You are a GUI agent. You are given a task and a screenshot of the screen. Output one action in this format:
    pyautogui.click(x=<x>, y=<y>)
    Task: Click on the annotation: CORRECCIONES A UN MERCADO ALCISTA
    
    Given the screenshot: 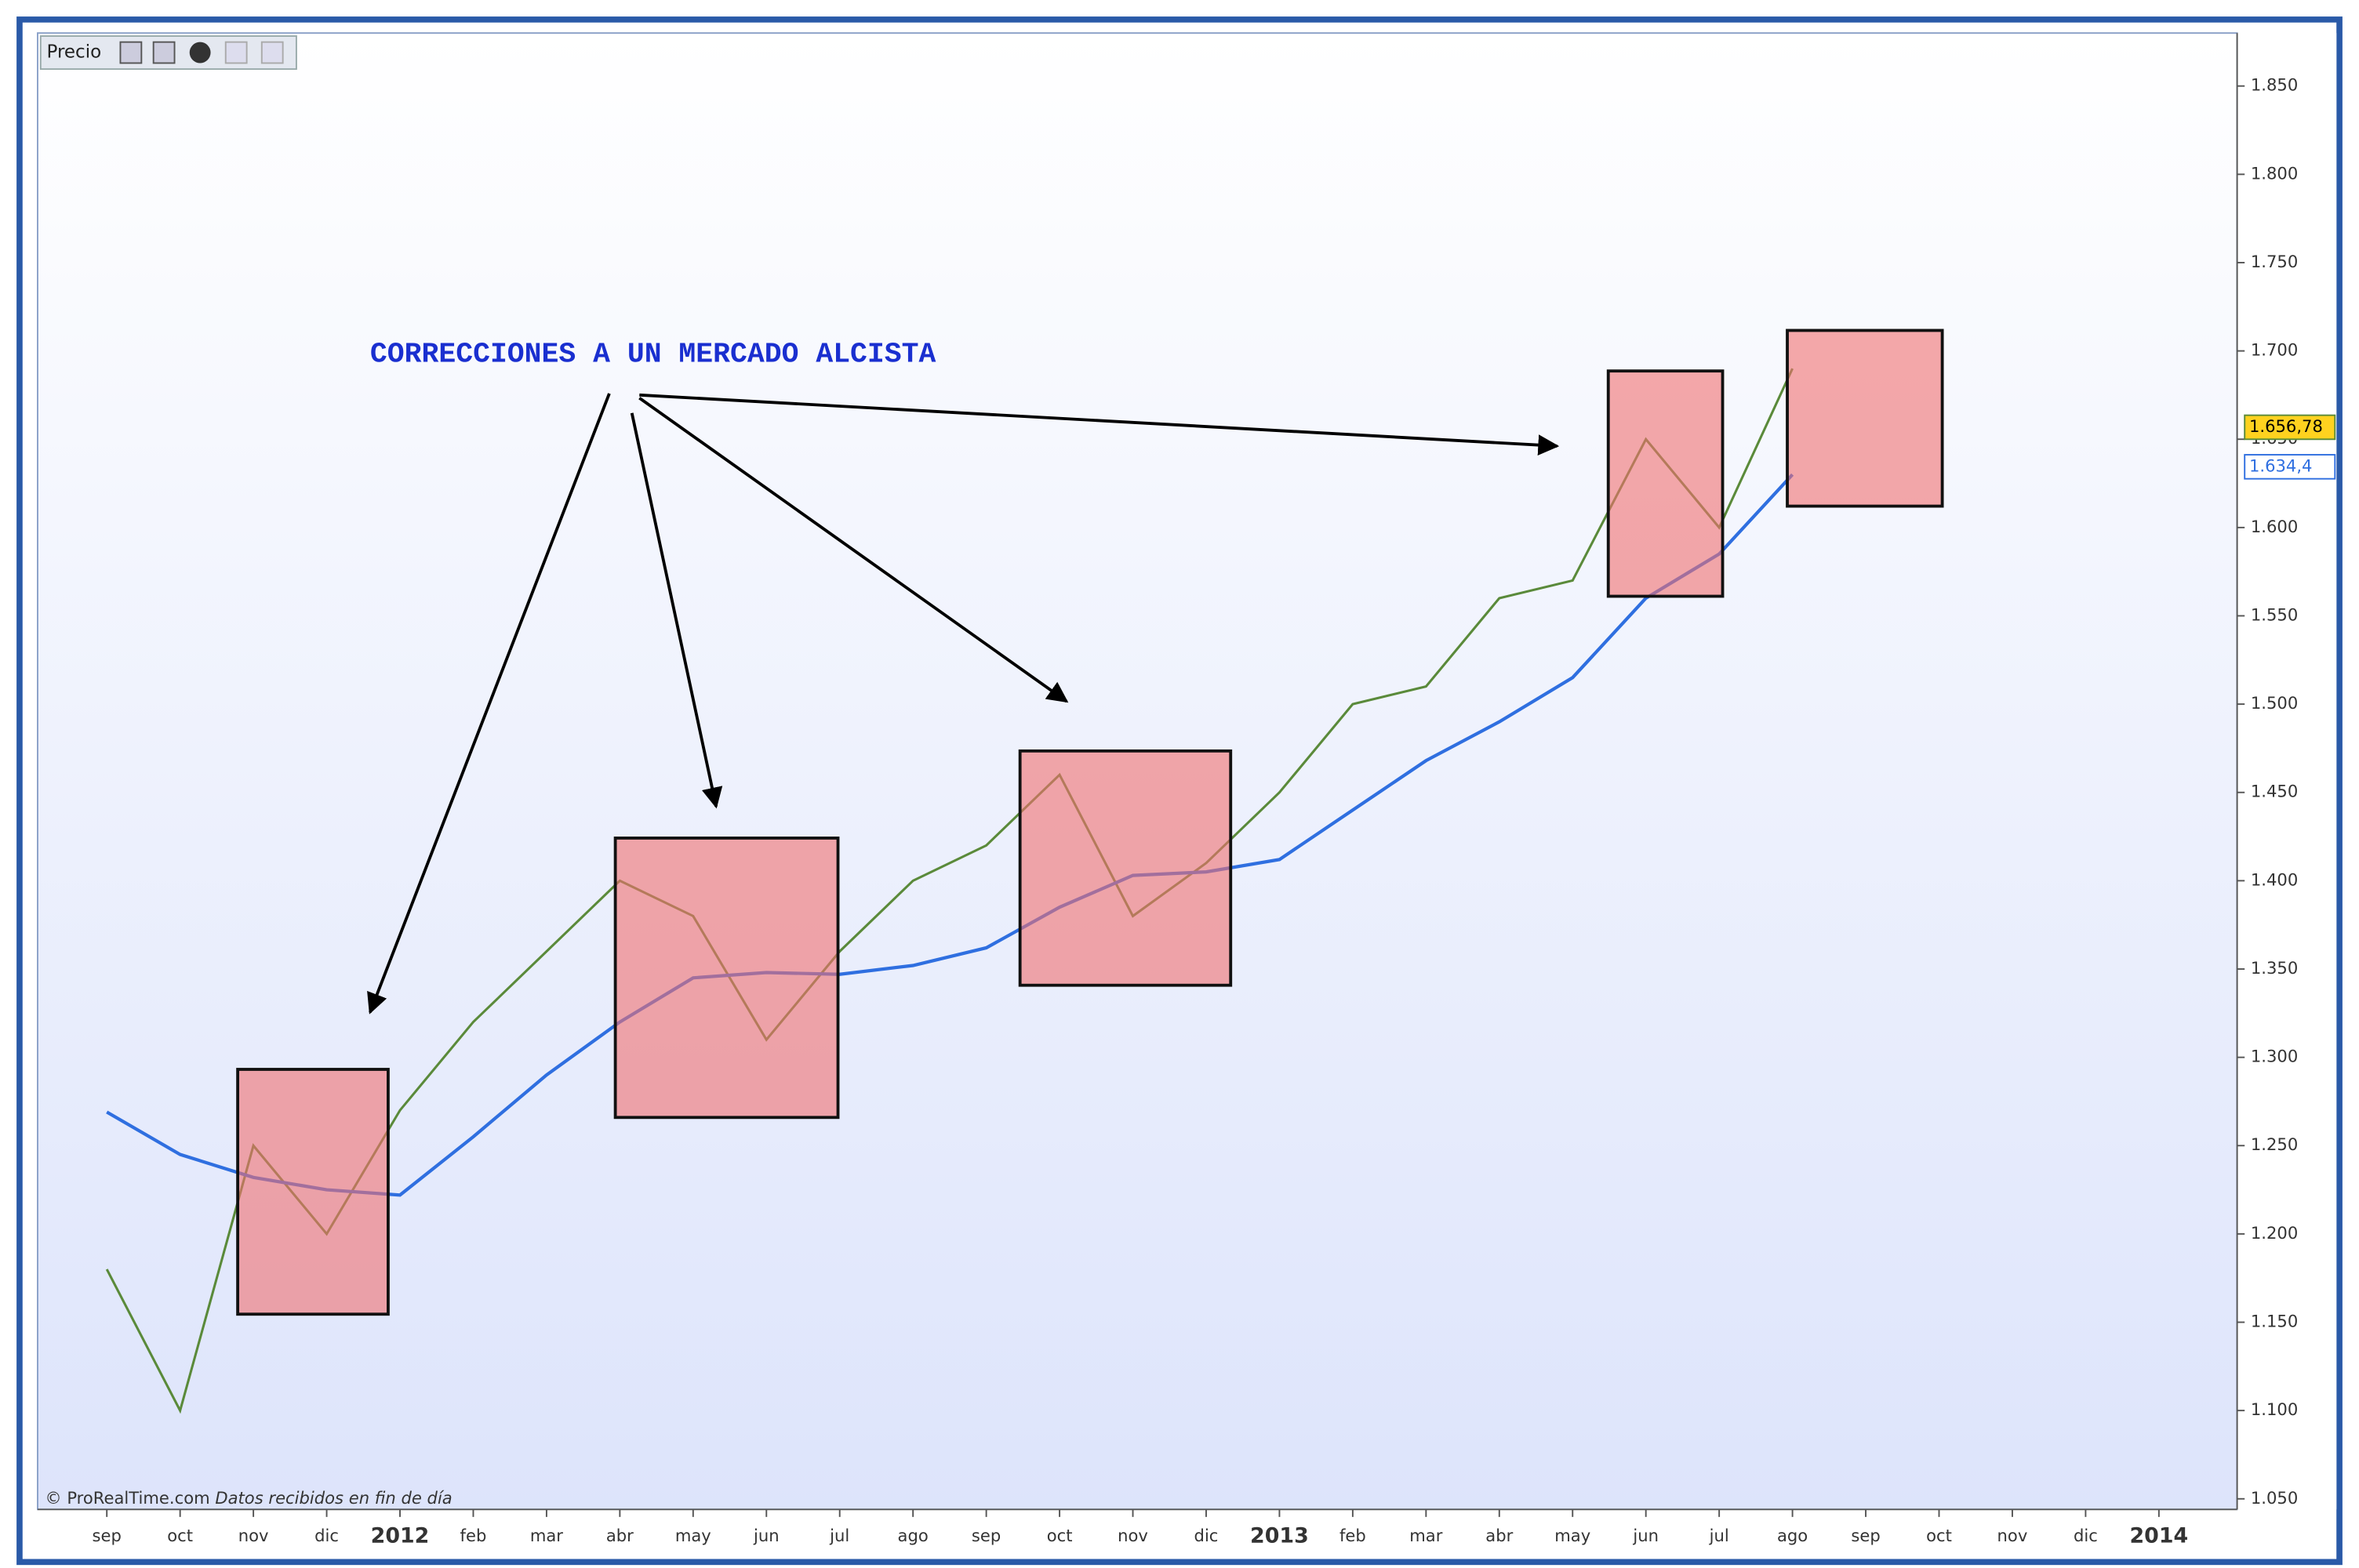 What is the action you would take?
    pyautogui.click(x=653, y=355)
    